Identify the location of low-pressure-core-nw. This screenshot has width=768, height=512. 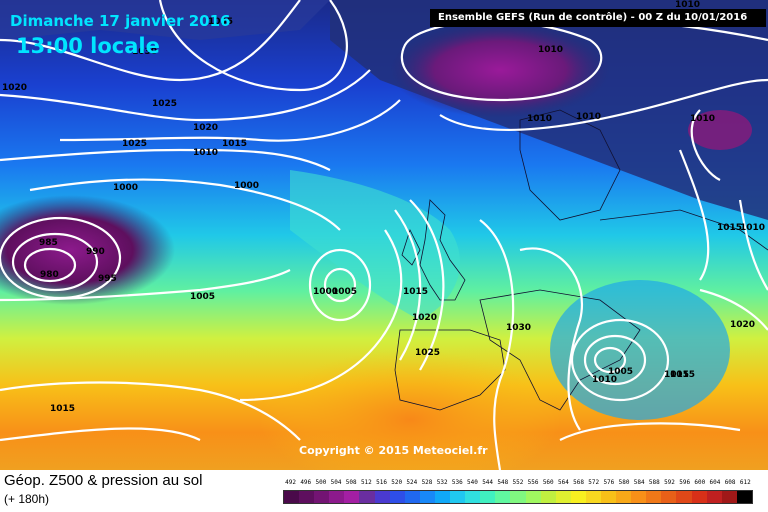
(87, 250).